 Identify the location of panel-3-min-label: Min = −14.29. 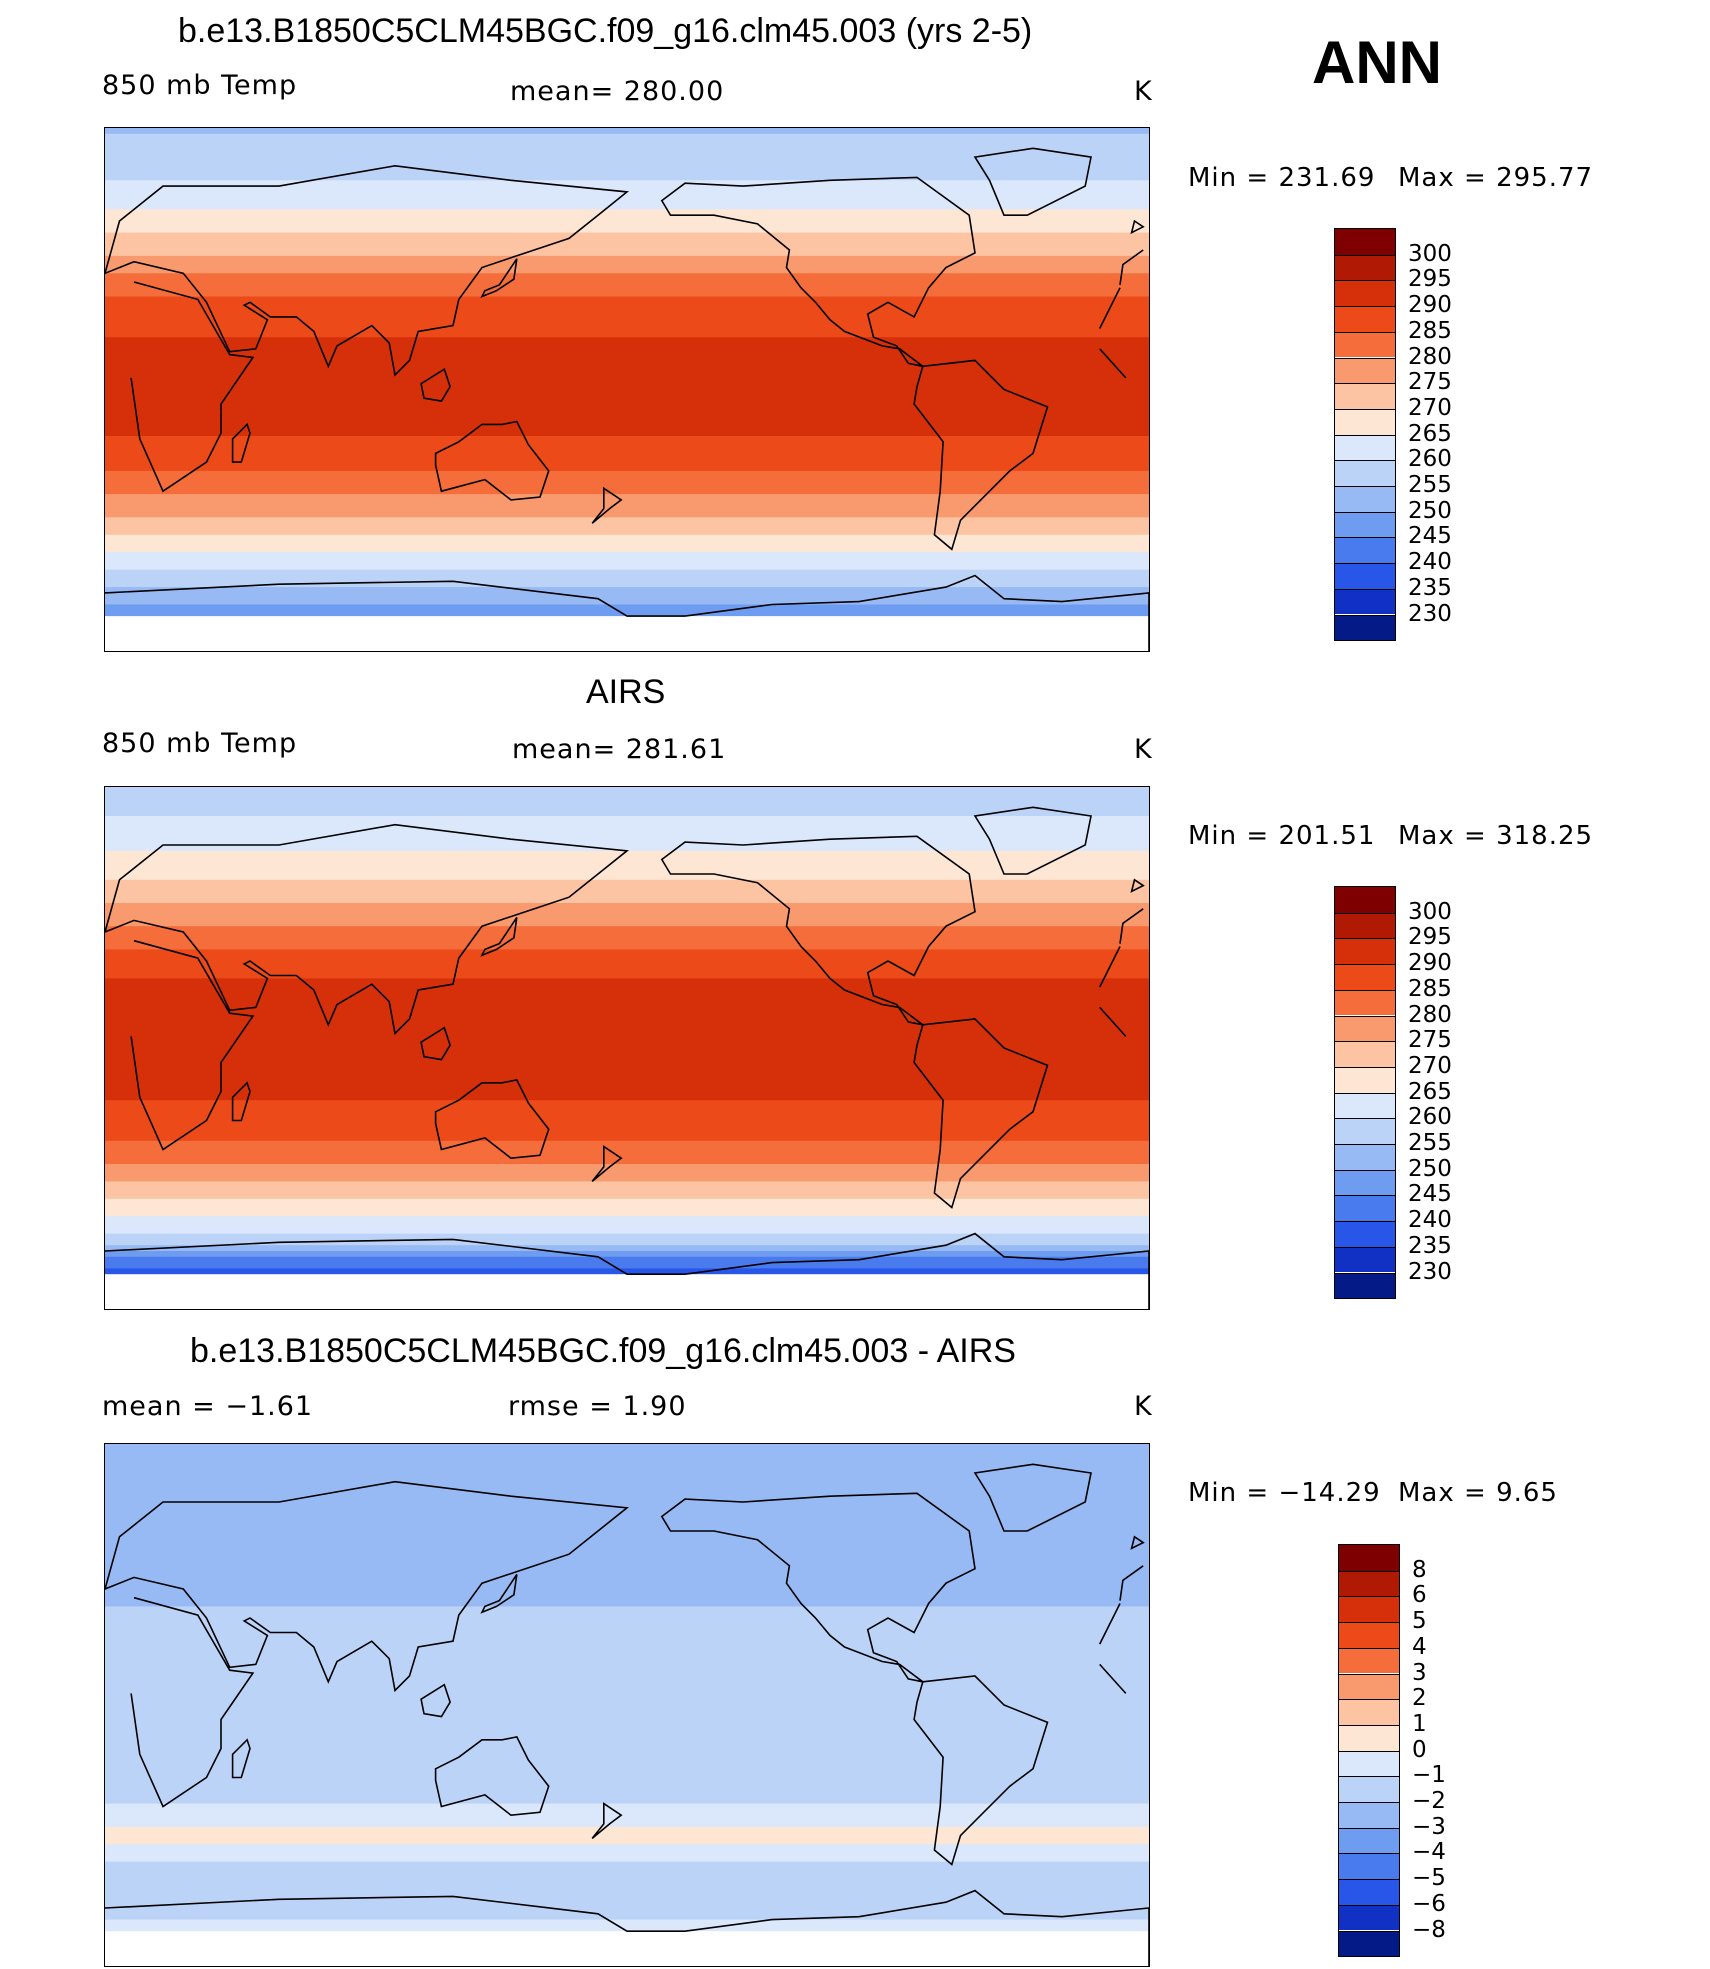
(1284, 1493).